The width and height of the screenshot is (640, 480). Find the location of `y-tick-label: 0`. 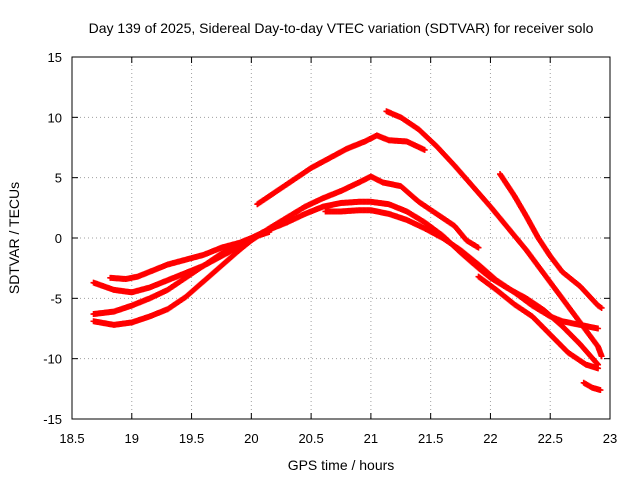

y-tick-label: 0 is located at coordinates (58, 238).